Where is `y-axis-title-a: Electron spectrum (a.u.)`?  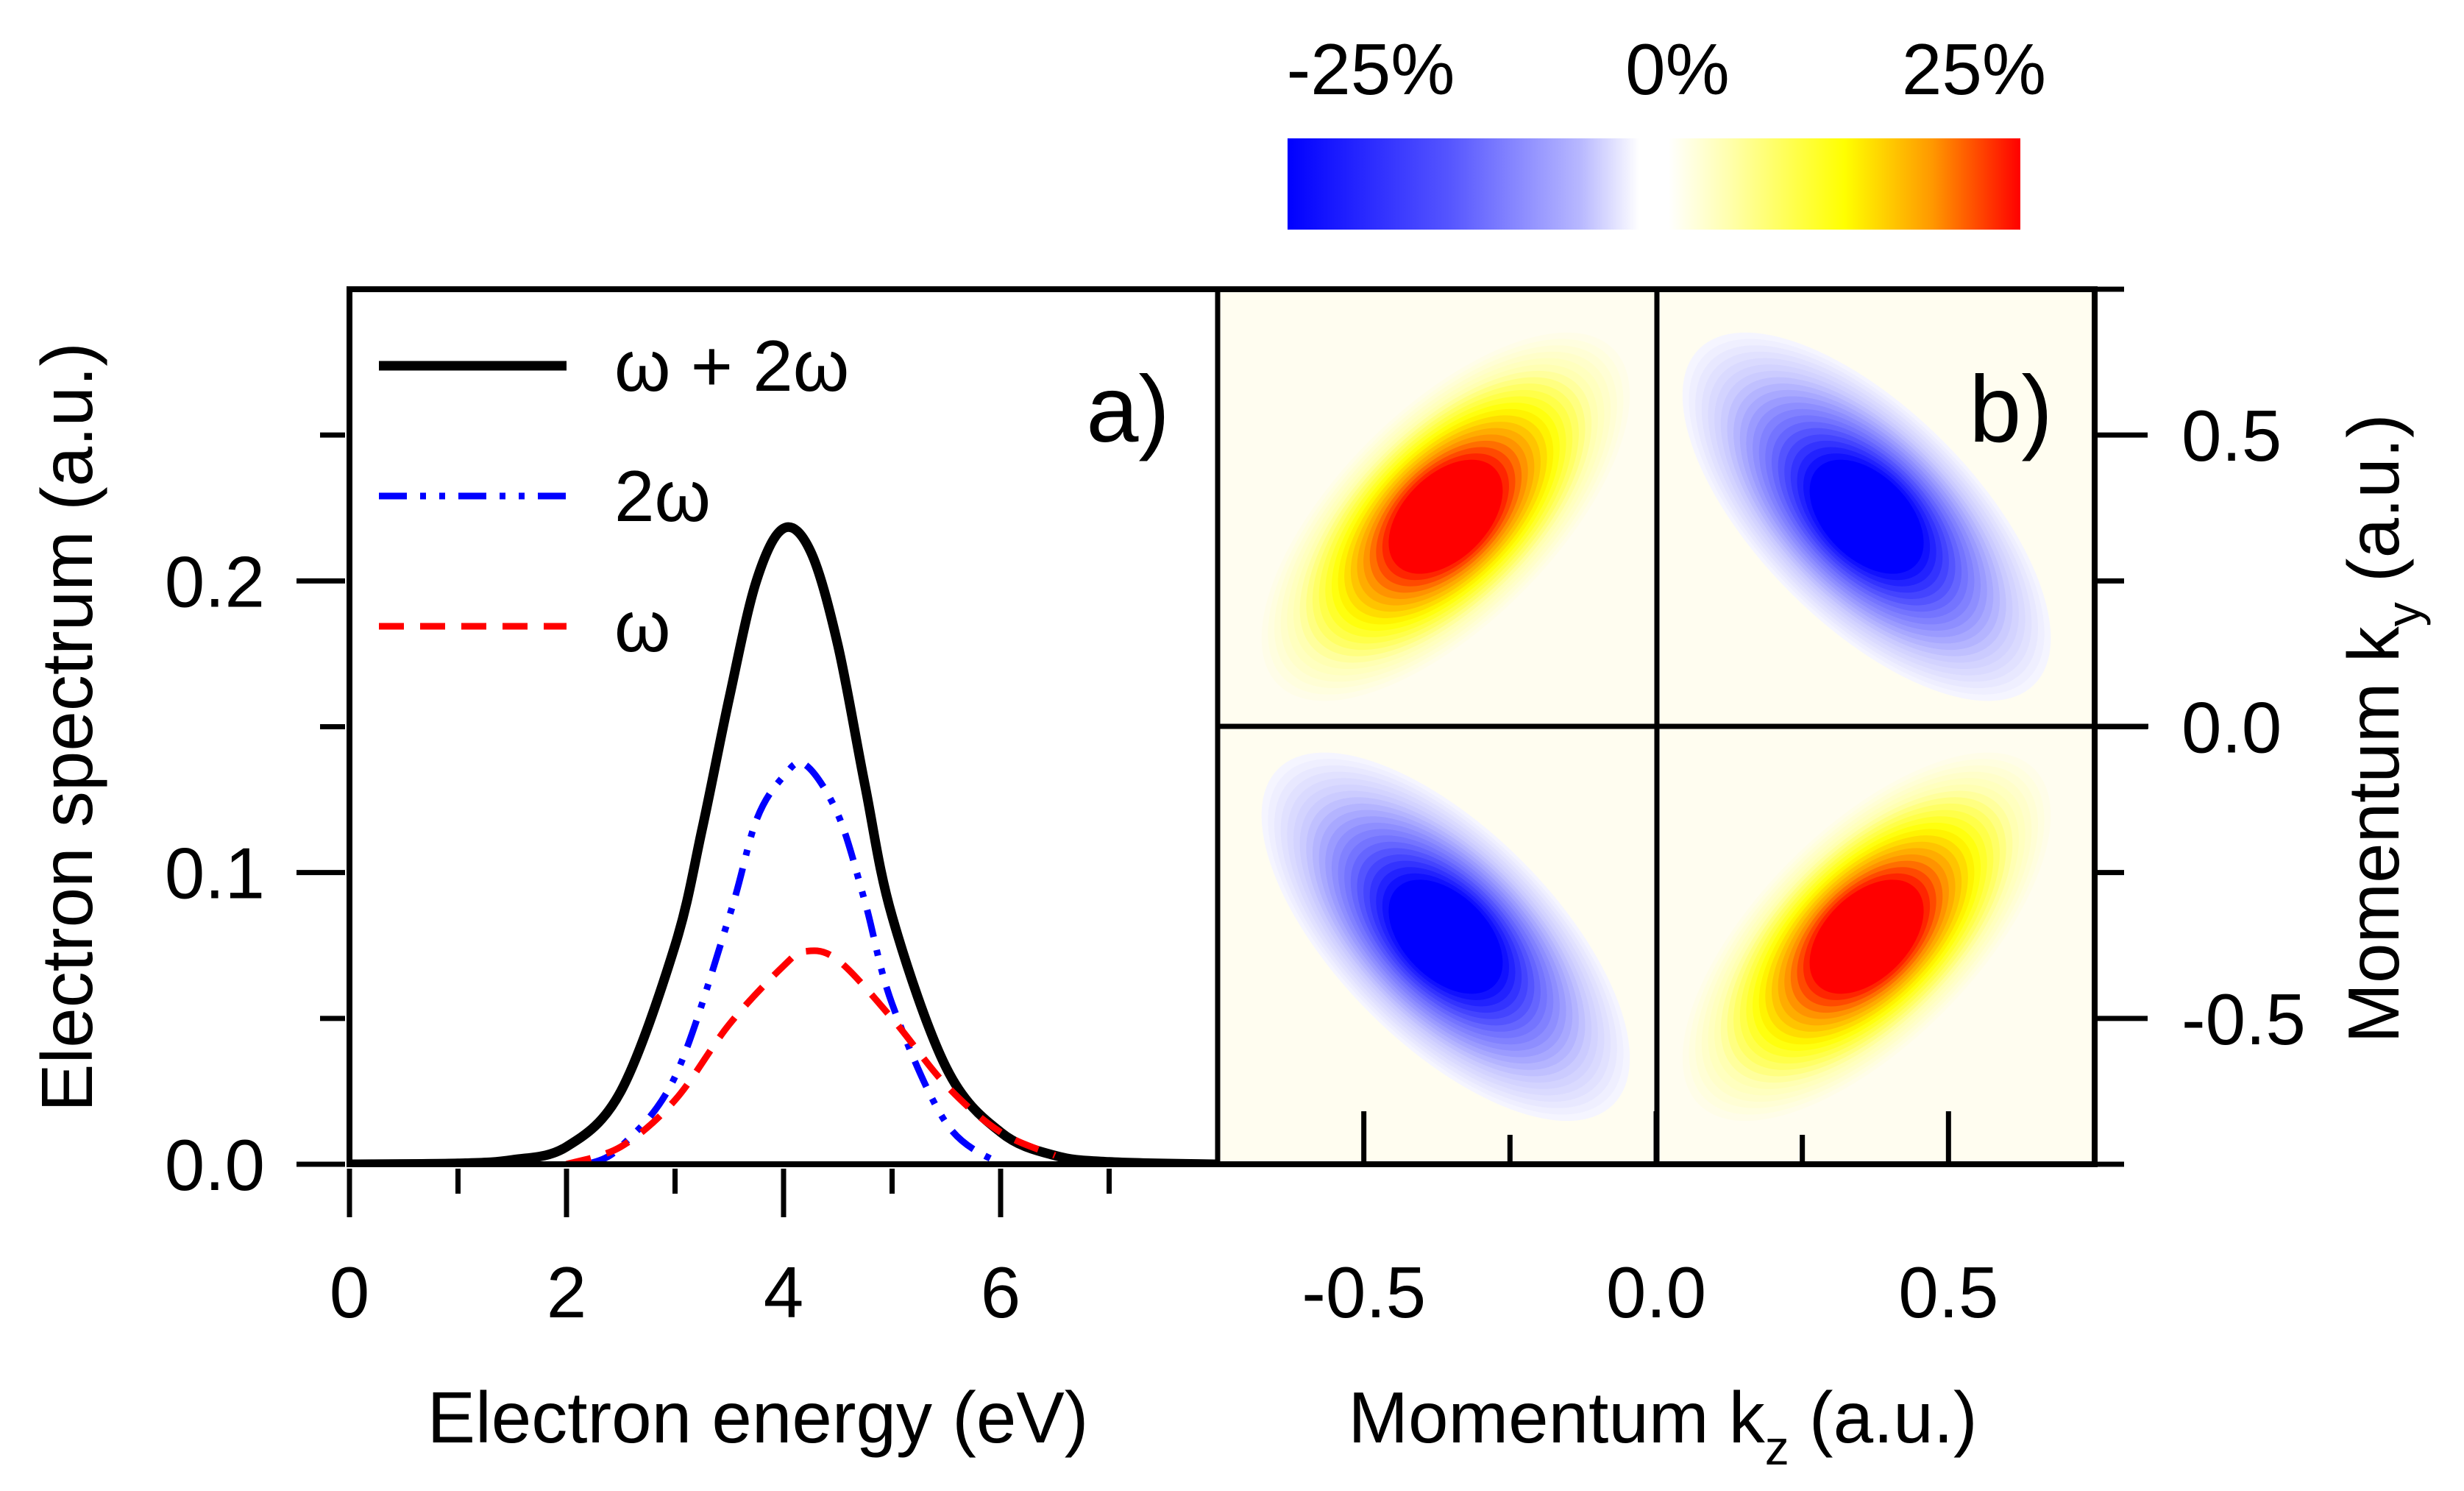
y-axis-title-a: Electron spectrum (a.u.) is located at coordinates (66, 727).